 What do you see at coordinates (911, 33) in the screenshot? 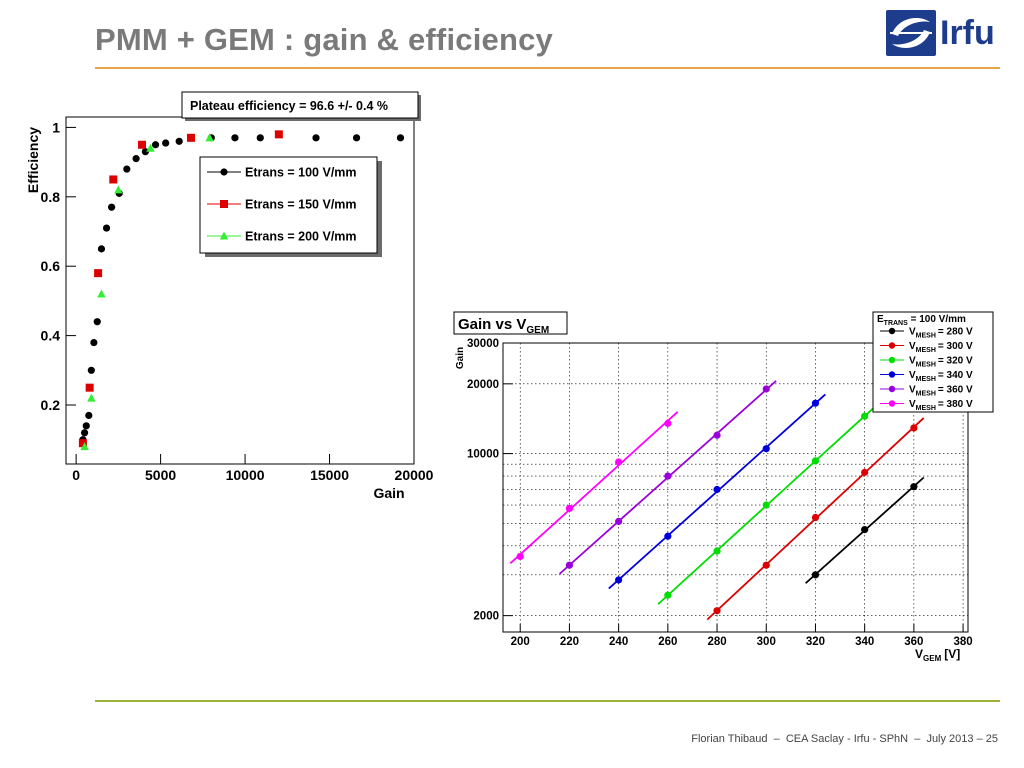
I see `irfu-logo-mark-icon` at bounding box center [911, 33].